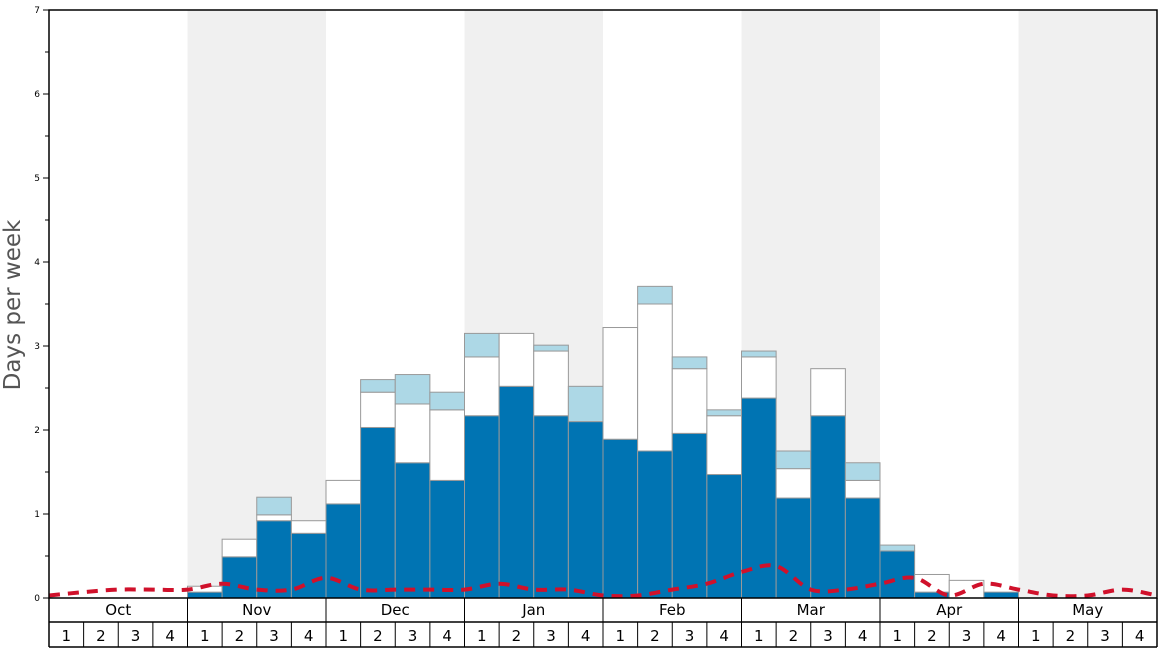  I want to click on y-tick-label: 7, so click(37, 11).